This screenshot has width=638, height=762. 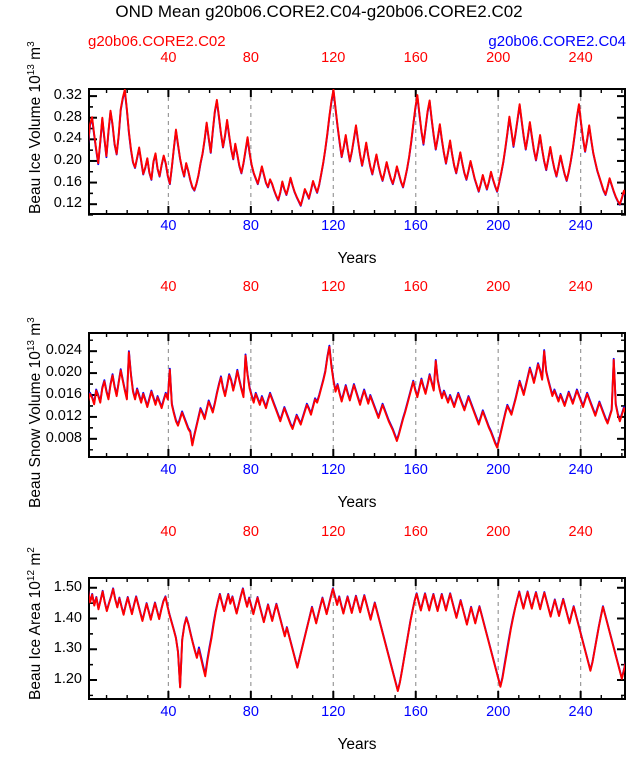 I want to click on legend-label-c04: g20b06.CORE2.C04, so click(x=557, y=41).